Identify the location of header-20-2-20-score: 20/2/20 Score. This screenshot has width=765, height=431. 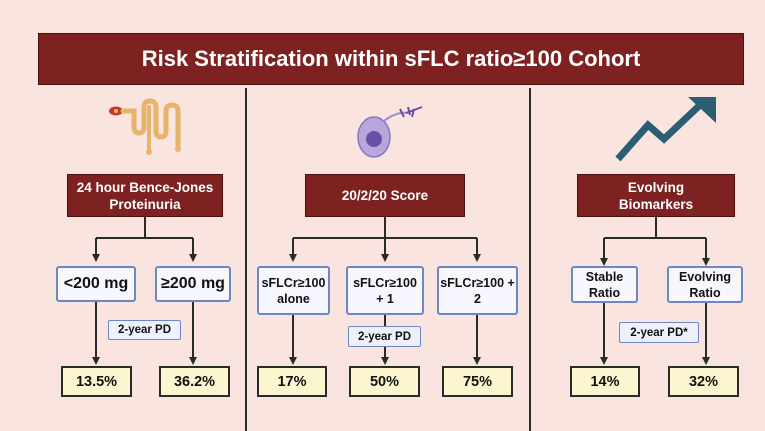
(385, 195).